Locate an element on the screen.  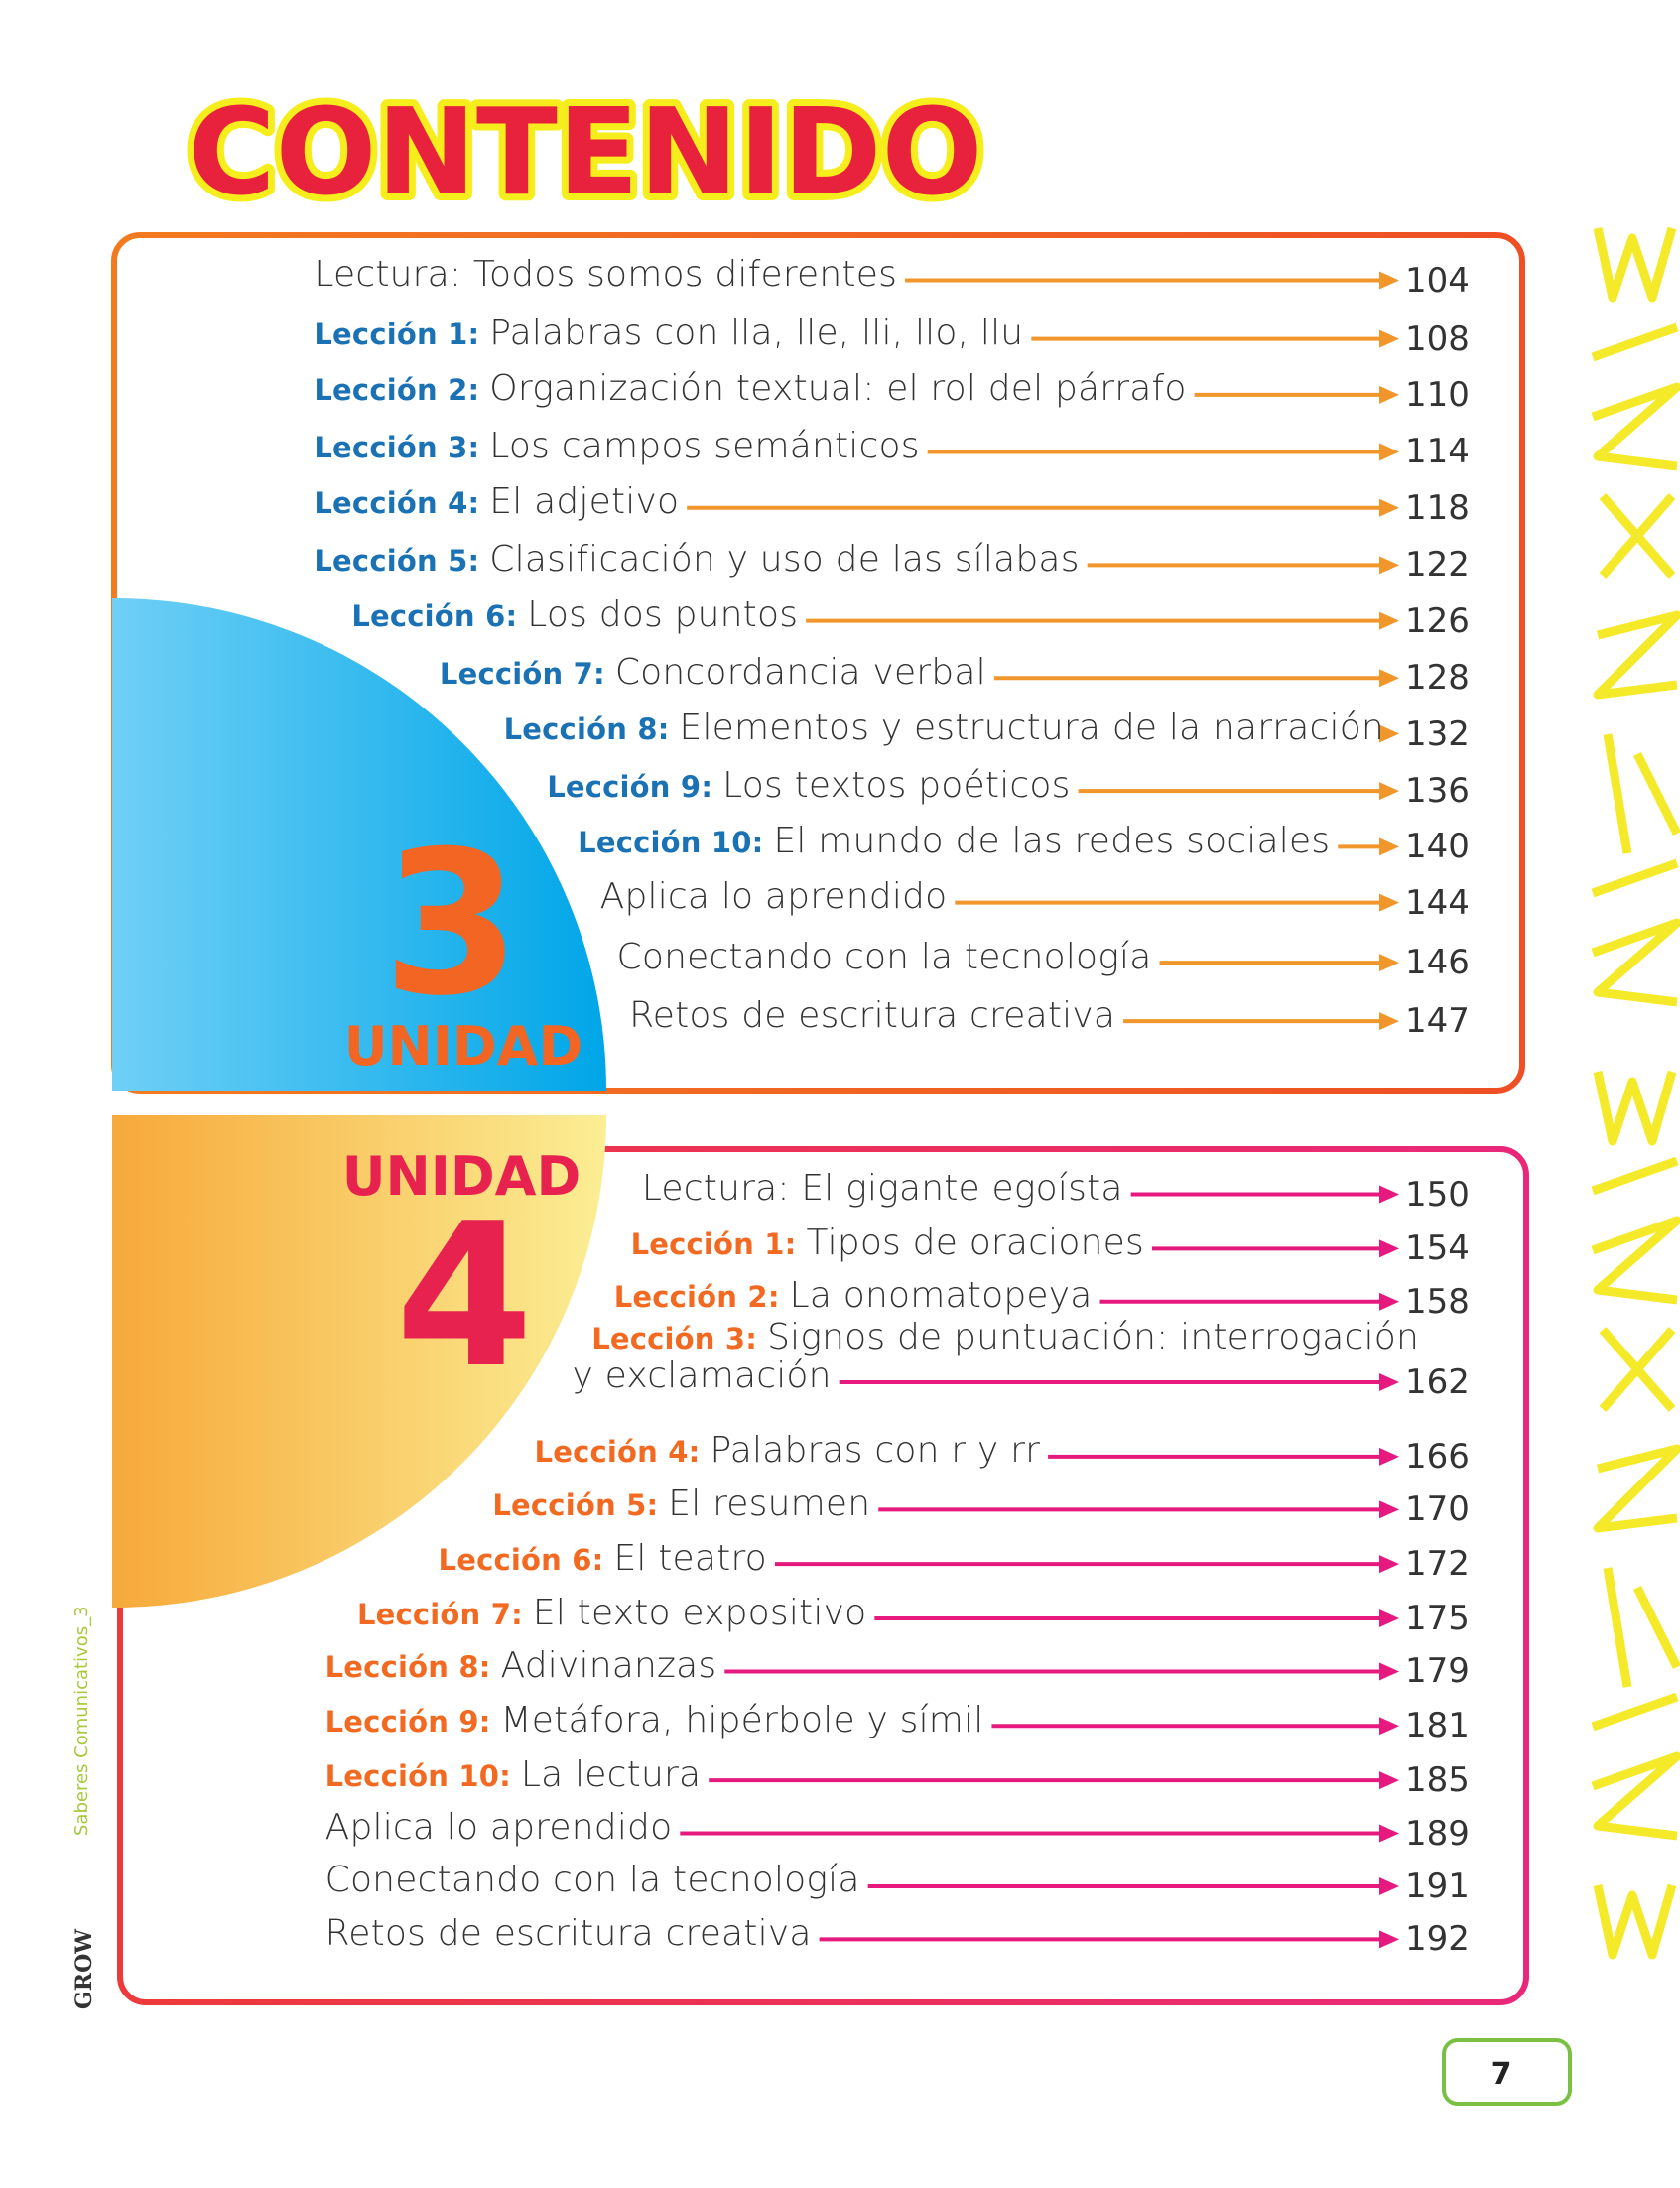
entry-text: La lectura is located at coordinates (611, 1774).